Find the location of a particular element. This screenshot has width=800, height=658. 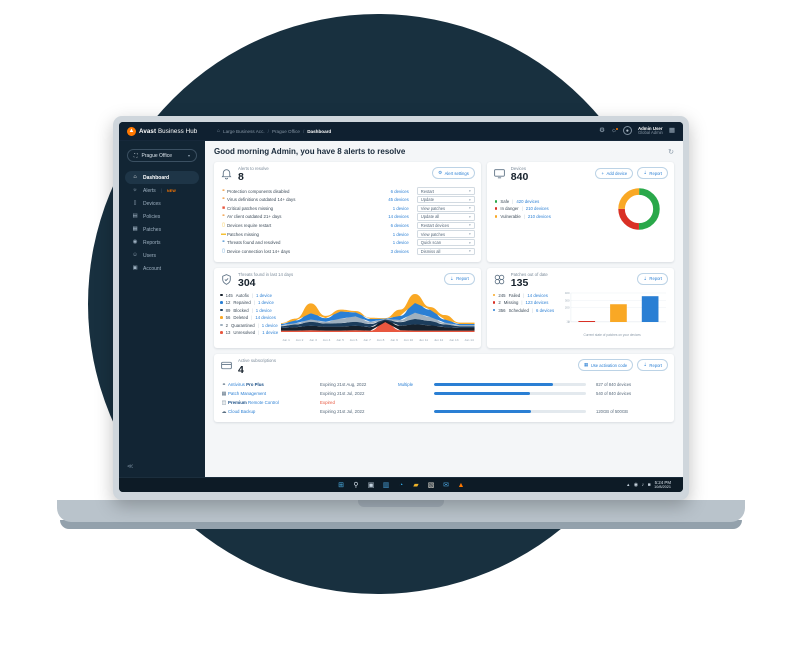

refresh-icon: ↻ is located at coordinates (671, 152).